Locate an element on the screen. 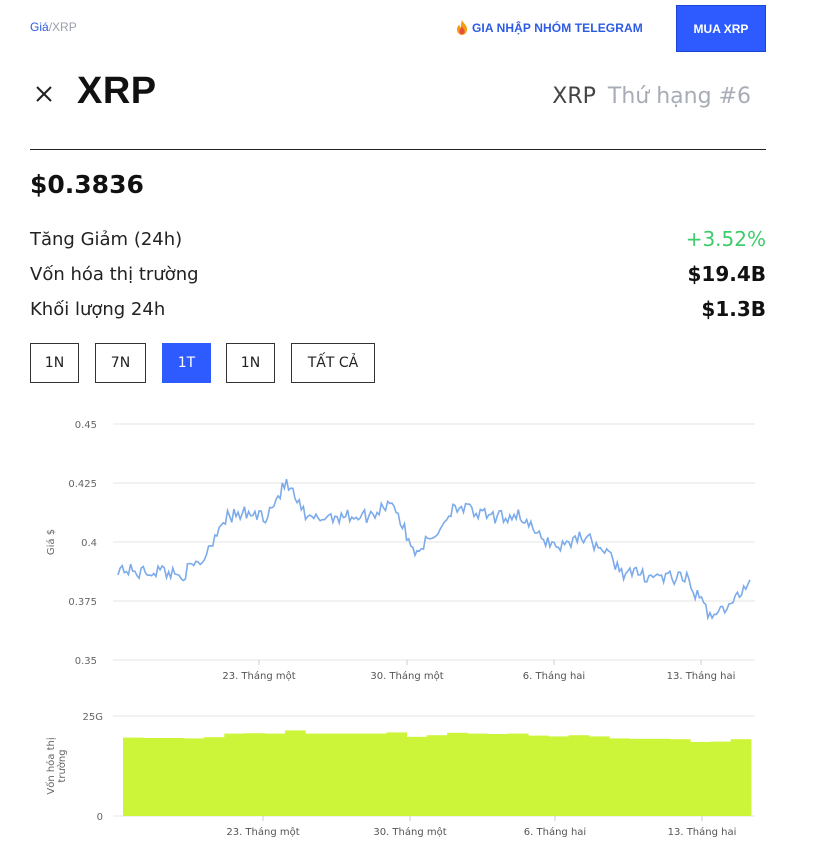 This screenshot has width=821, height=850. breadcrumb: Giá/XRP is located at coordinates (53, 27).